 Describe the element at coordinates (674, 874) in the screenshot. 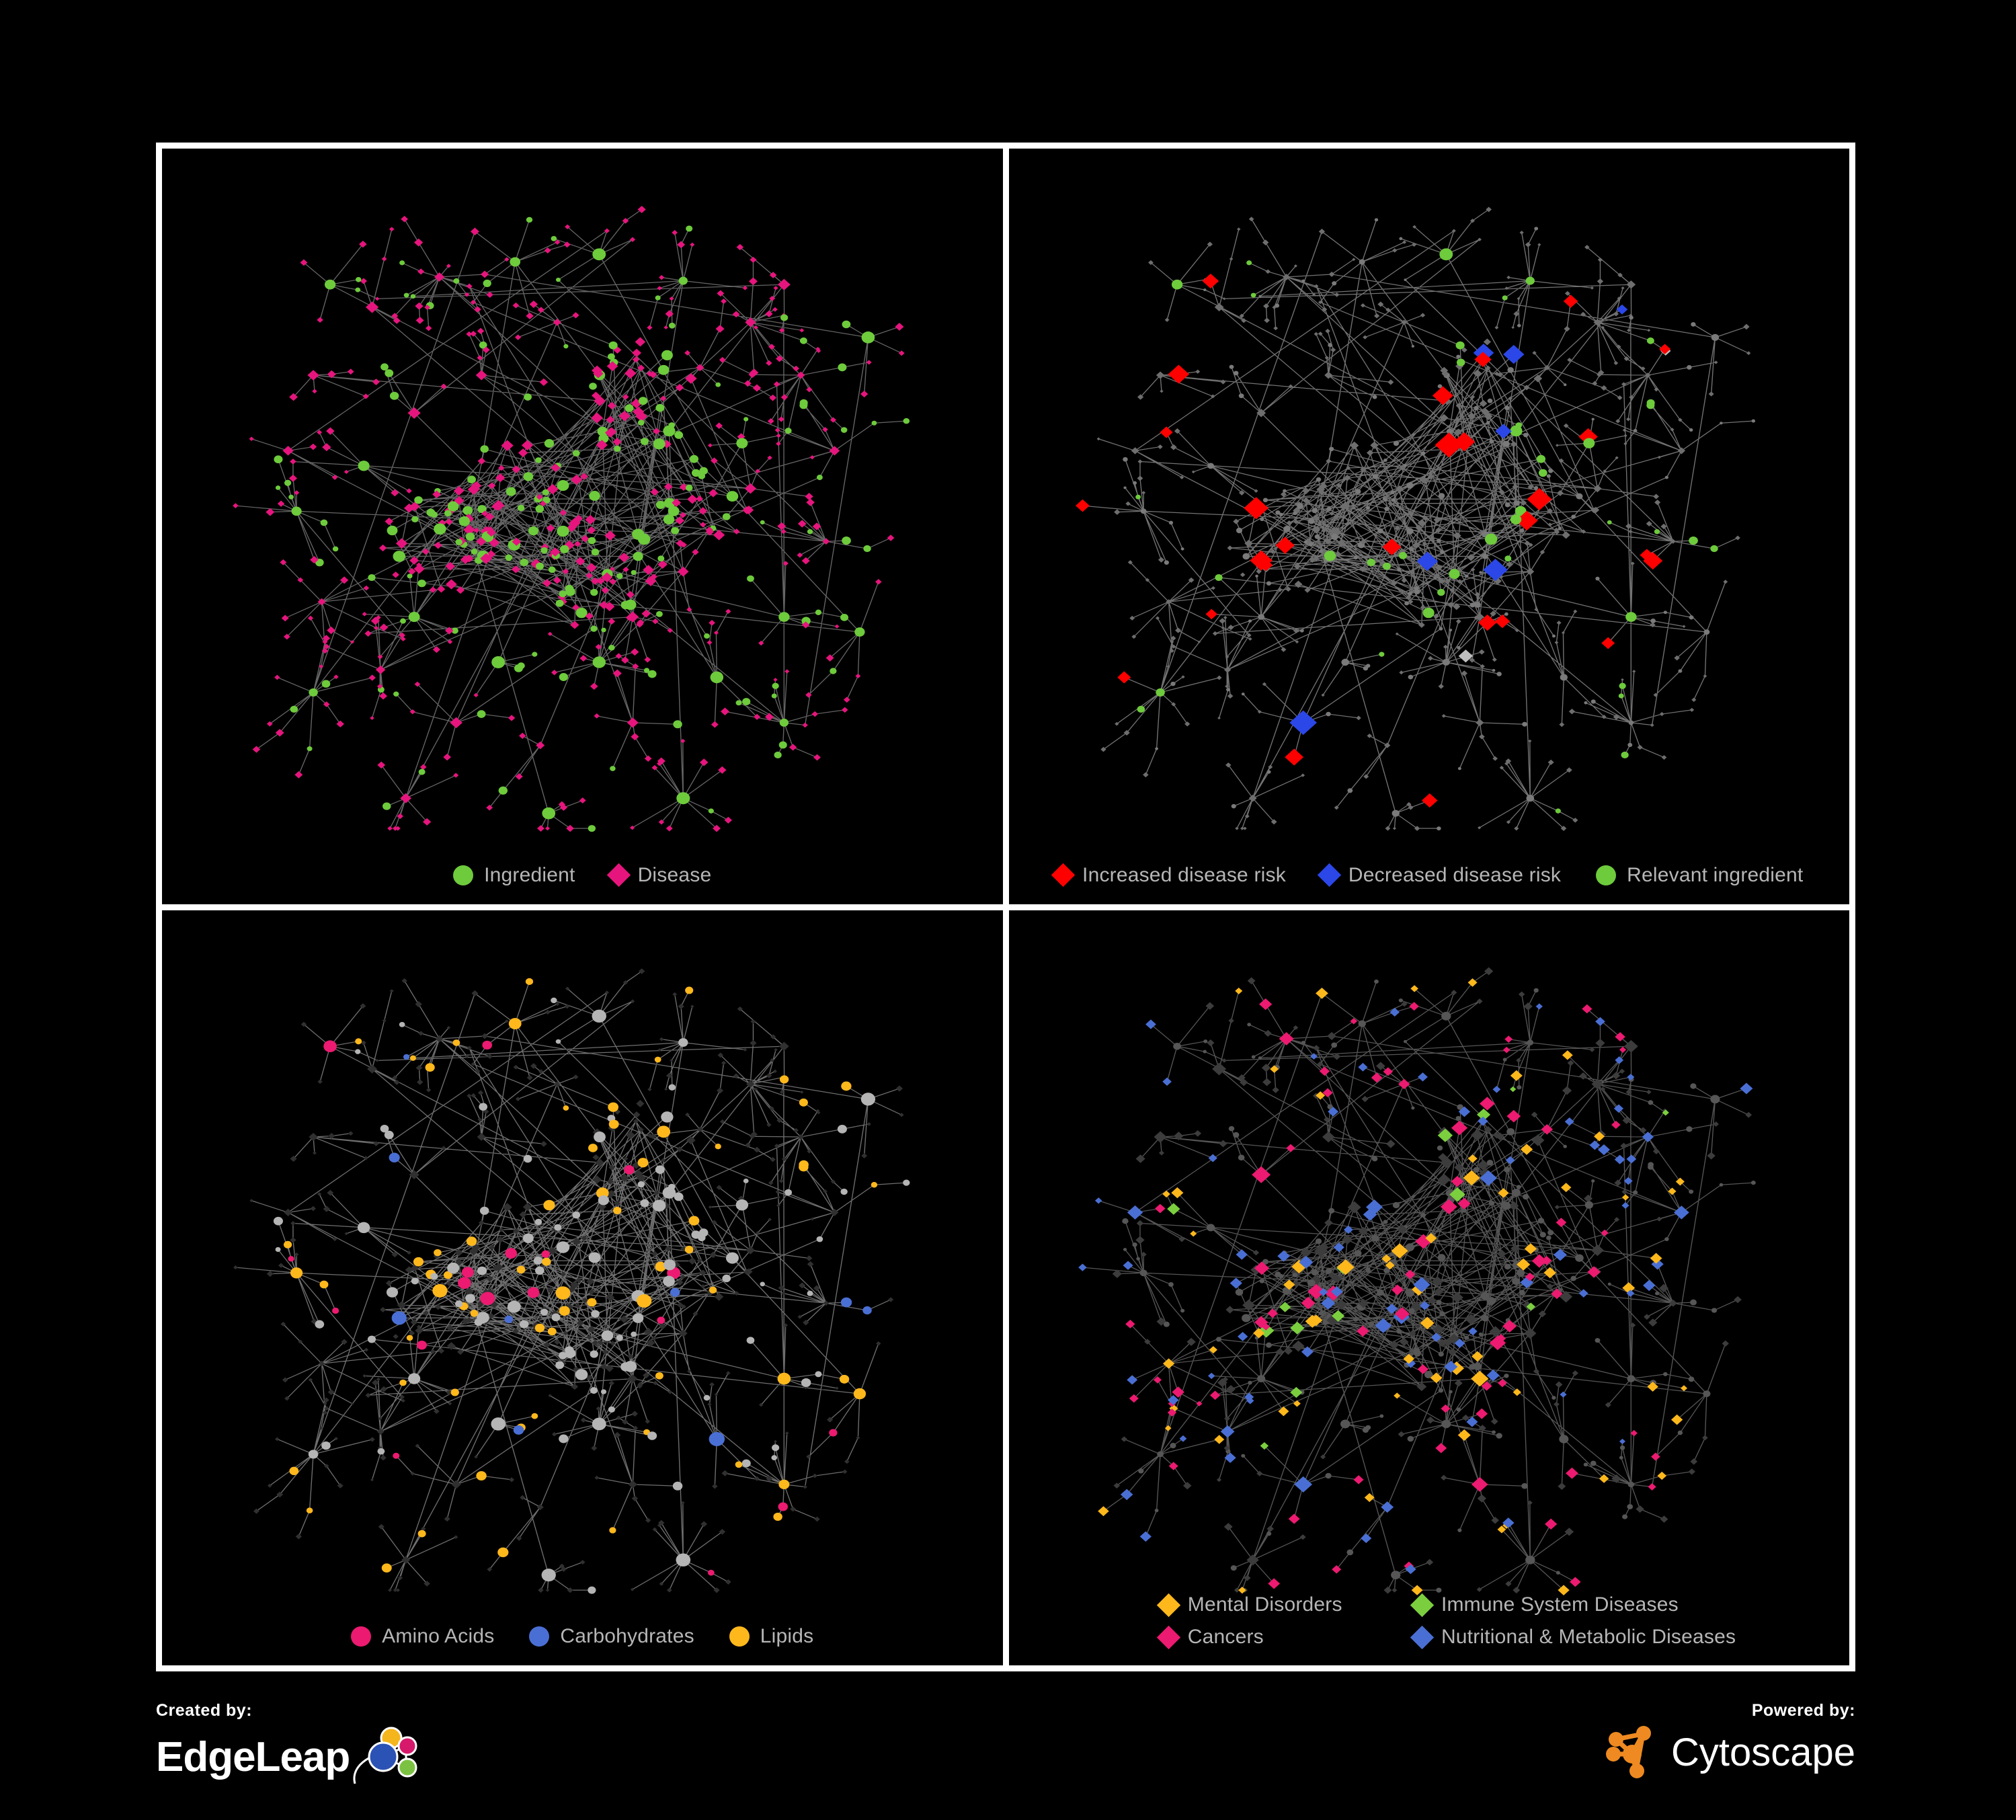

I see `legend-label-disease: Disease` at that location.